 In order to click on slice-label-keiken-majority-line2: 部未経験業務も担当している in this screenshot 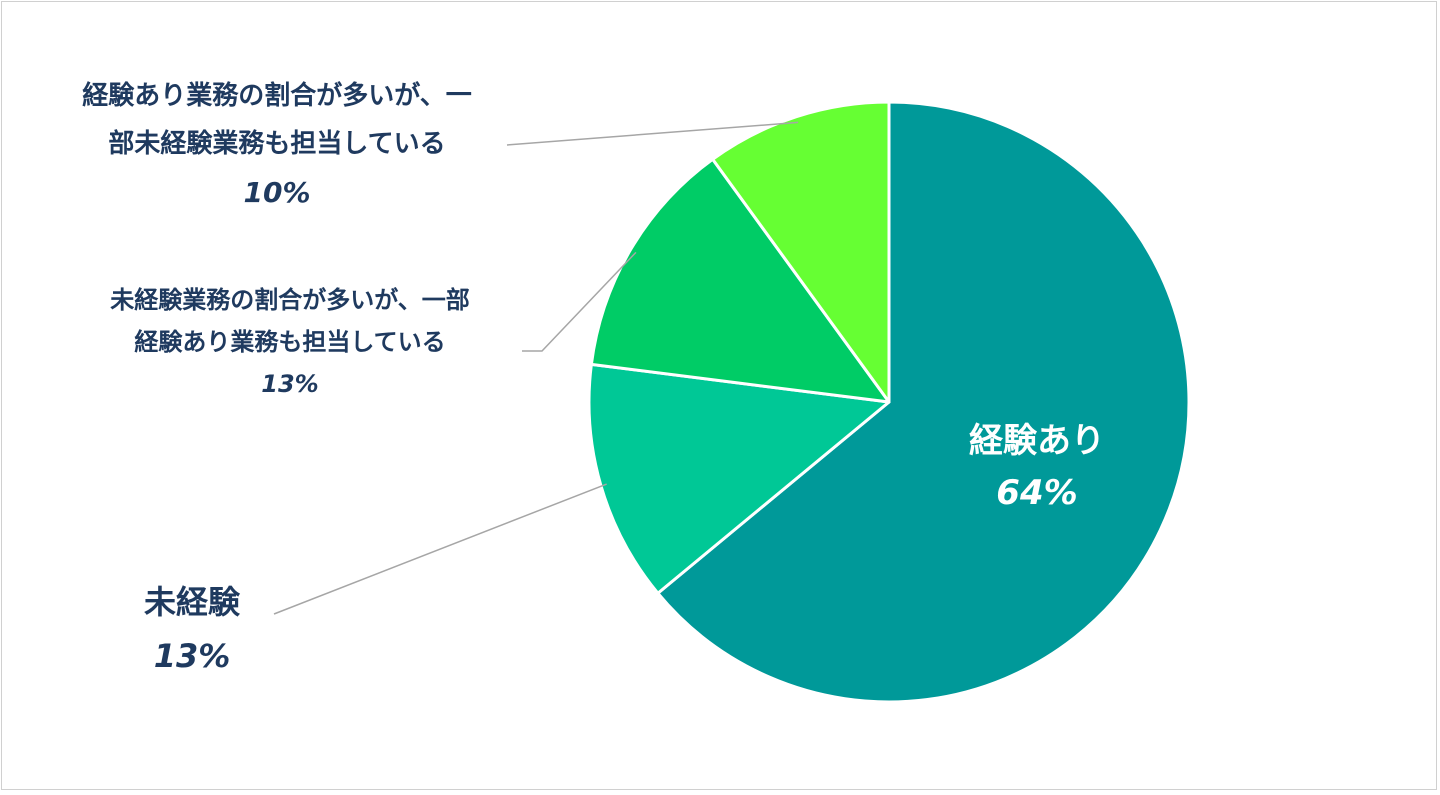, I will do `click(276, 143)`.